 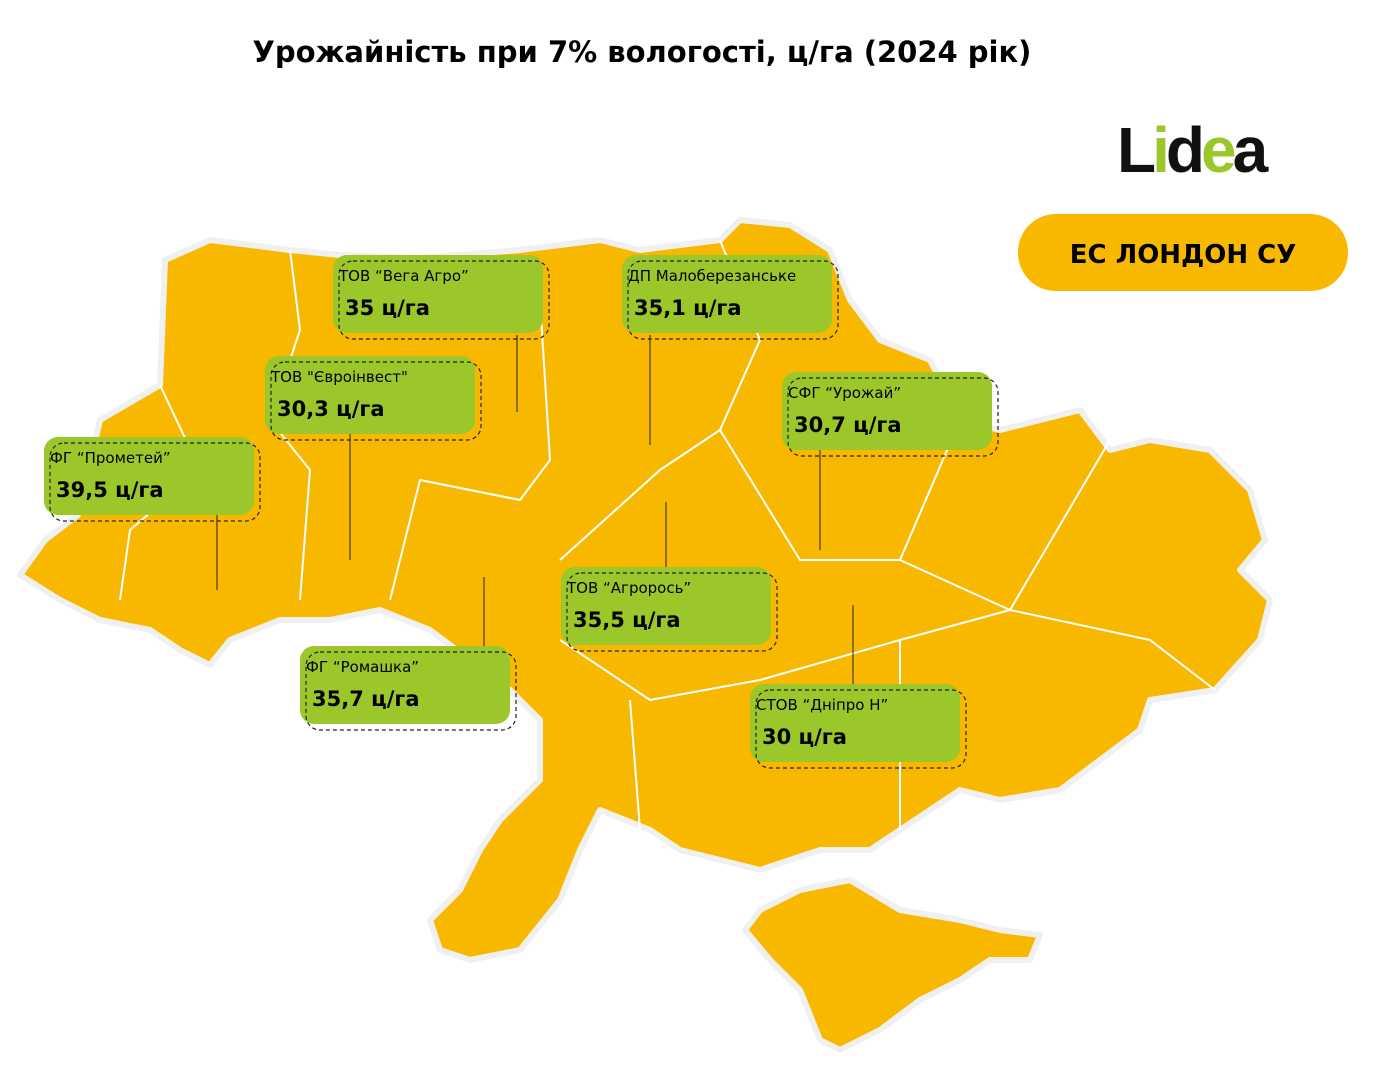 What do you see at coordinates (110, 490) in the screenshot?
I see `farm-yield: 39,5 ц/га` at bounding box center [110, 490].